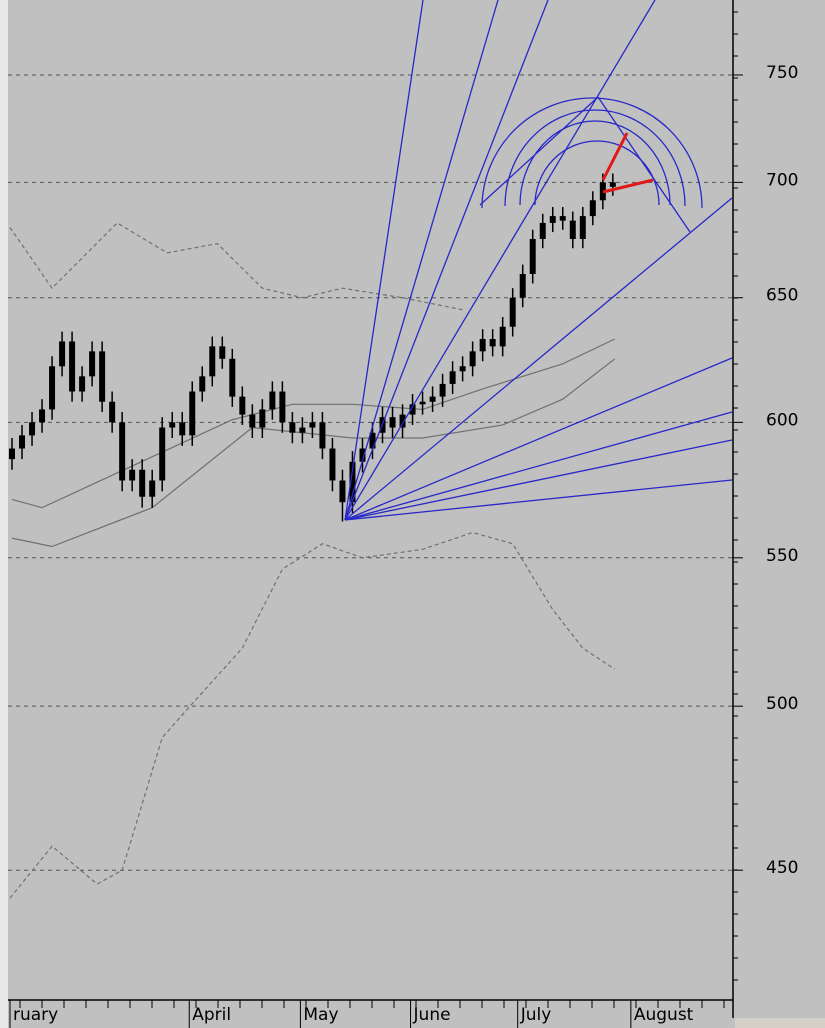  Describe the element at coordinates (782, 73) in the screenshot. I see `y-tick-label: 750` at that location.